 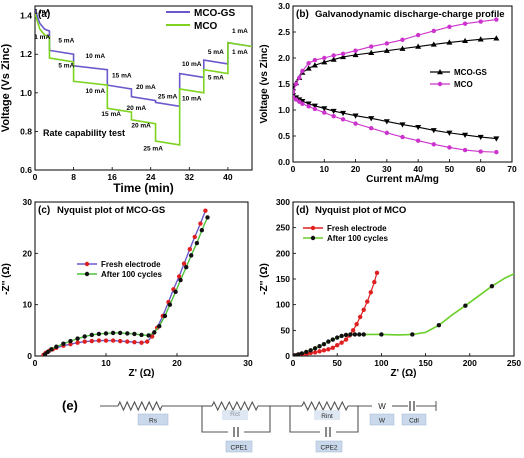 What do you see at coordinates (284, 162) in the screenshot?
I see `y-tick-label: 0.0` at bounding box center [284, 162].